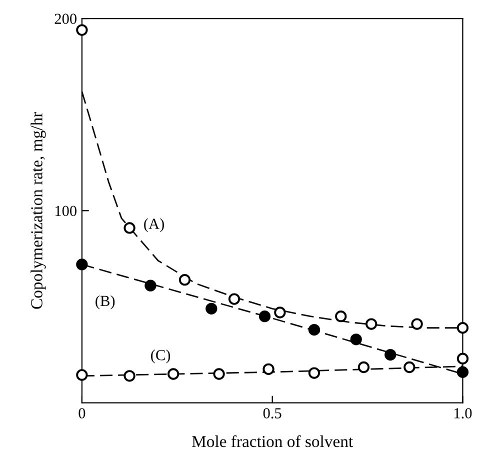 This screenshot has height=463, width=482. Describe the element at coordinates (154, 225) in the screenshot. I see `annotation: (A)` at that location.